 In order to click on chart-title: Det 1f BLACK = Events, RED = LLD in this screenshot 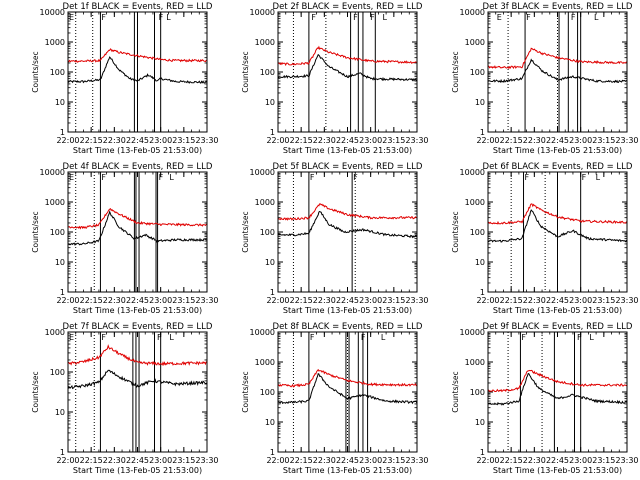, I will do `click(138, 7)`.